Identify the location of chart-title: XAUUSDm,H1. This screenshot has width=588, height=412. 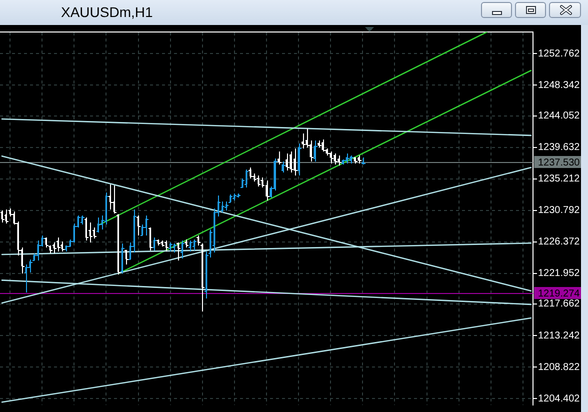
(107, 12).